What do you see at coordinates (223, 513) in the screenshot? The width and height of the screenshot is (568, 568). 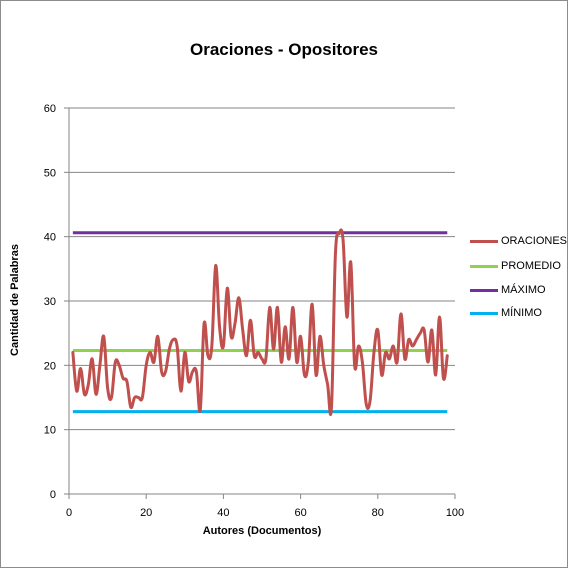 I see `x-tick-label-40: 40` at bounding box center [223, 513].